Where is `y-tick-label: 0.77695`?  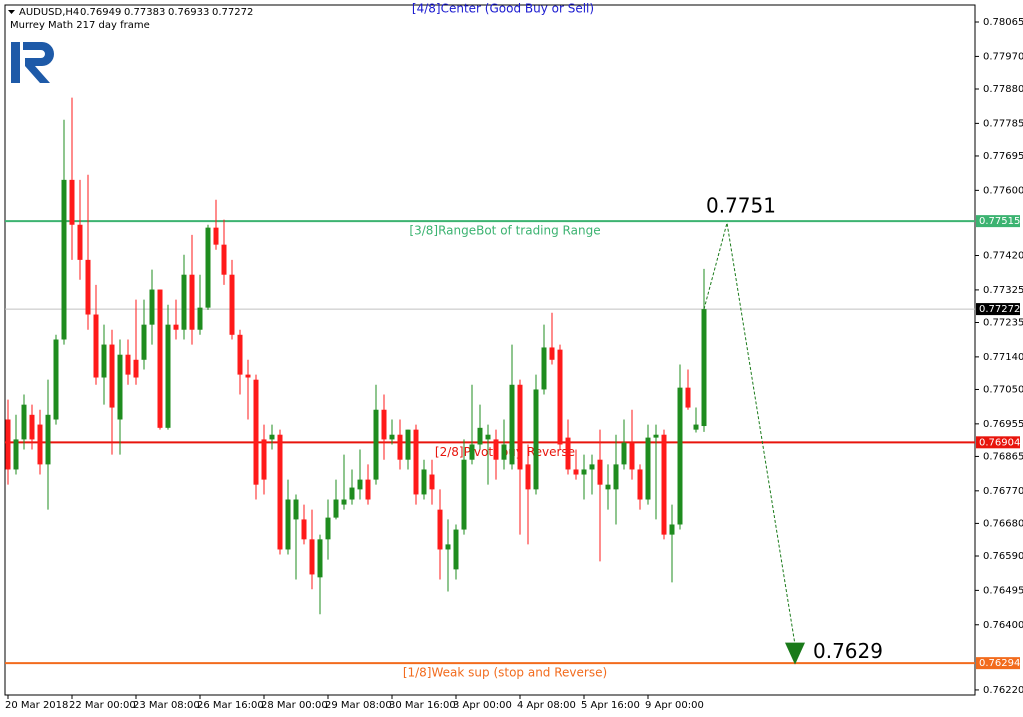
y-tick-label: 0.77695 is located at coordinates (1003, 156).